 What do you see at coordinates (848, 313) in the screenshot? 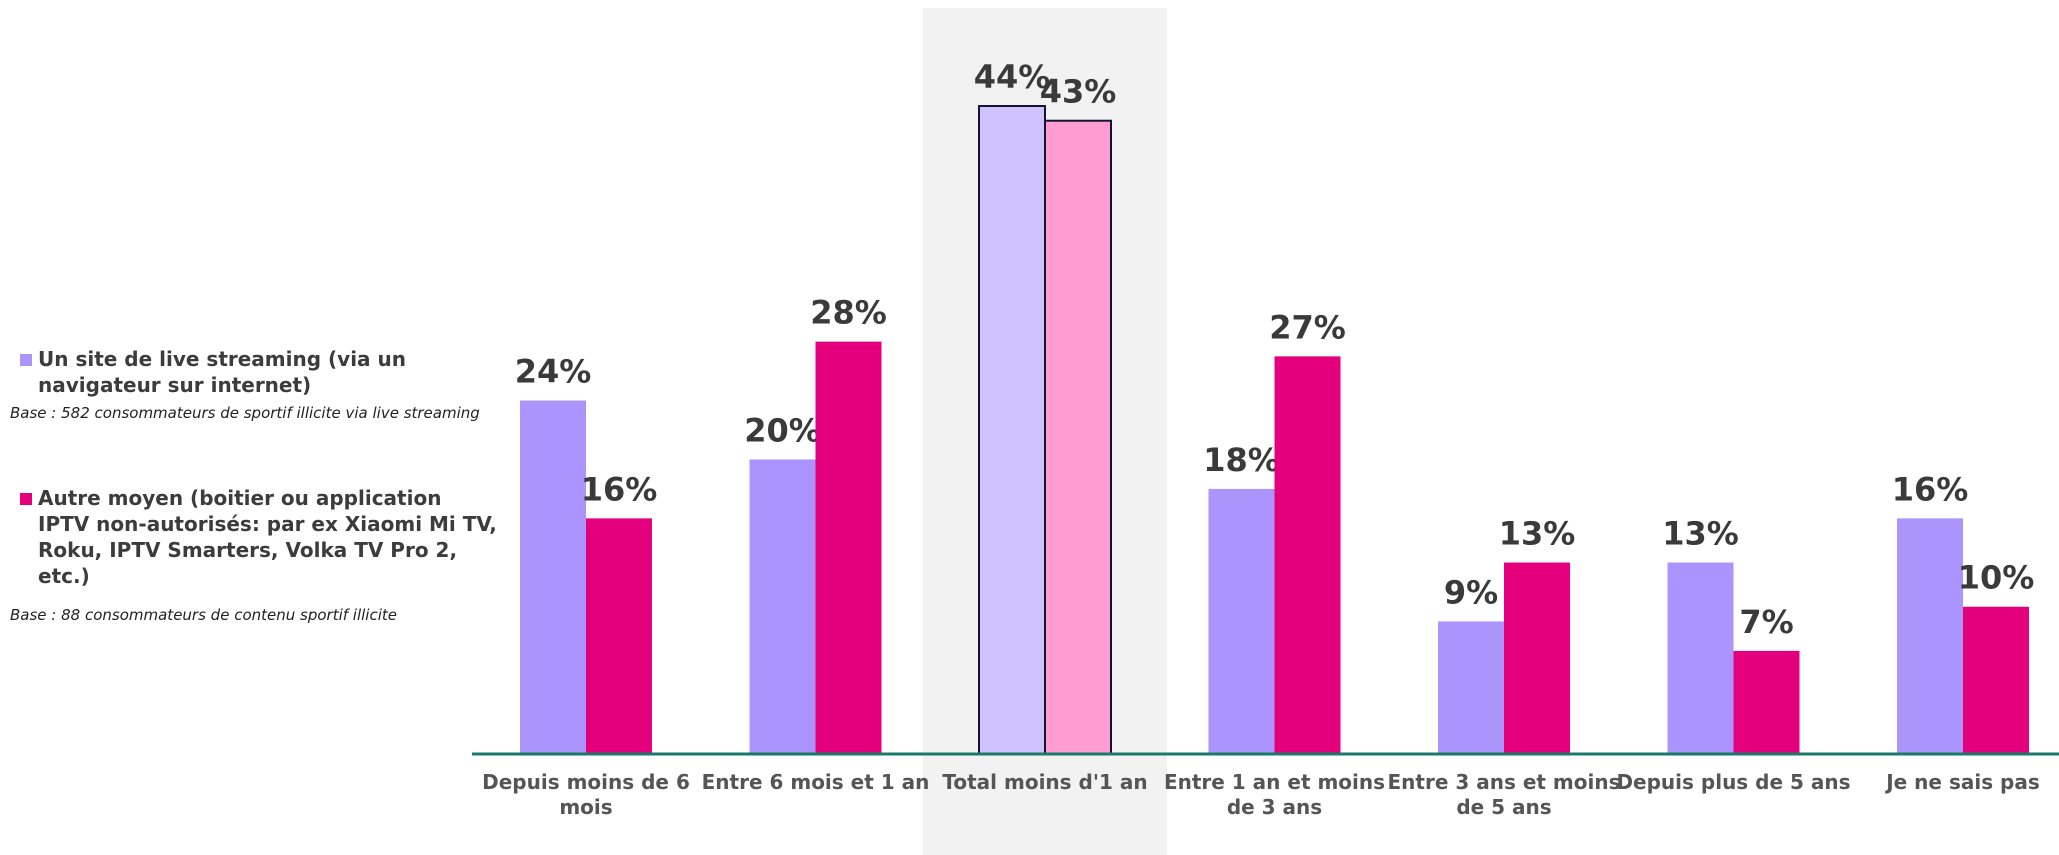
I see `value-label-series2-cat2: 28%` at bounding box center [848, 313].